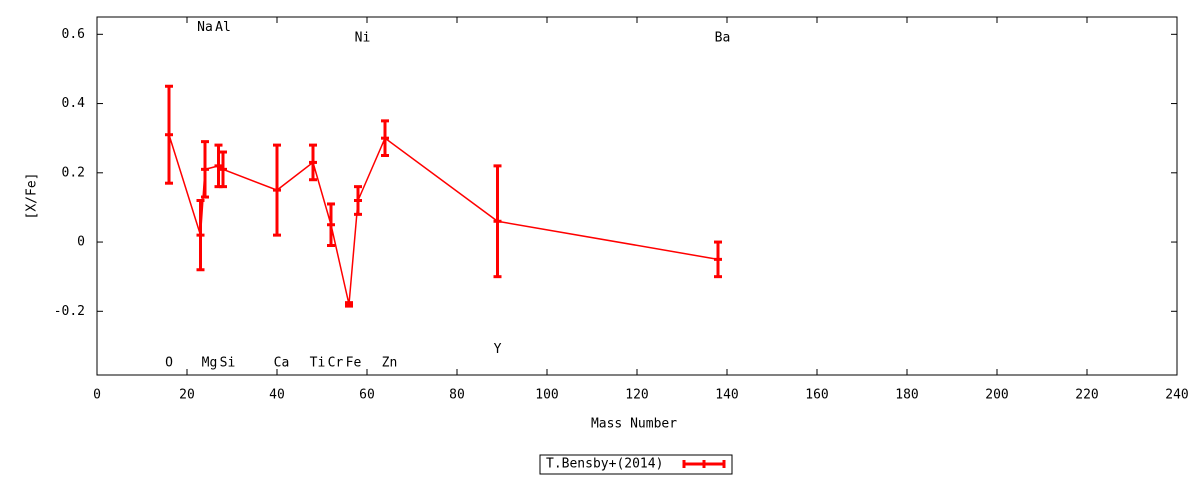  What do you see at coordinates (363, 37) in the screenshot?
I see `element-label: Ni` at bounding box center [363, 37].